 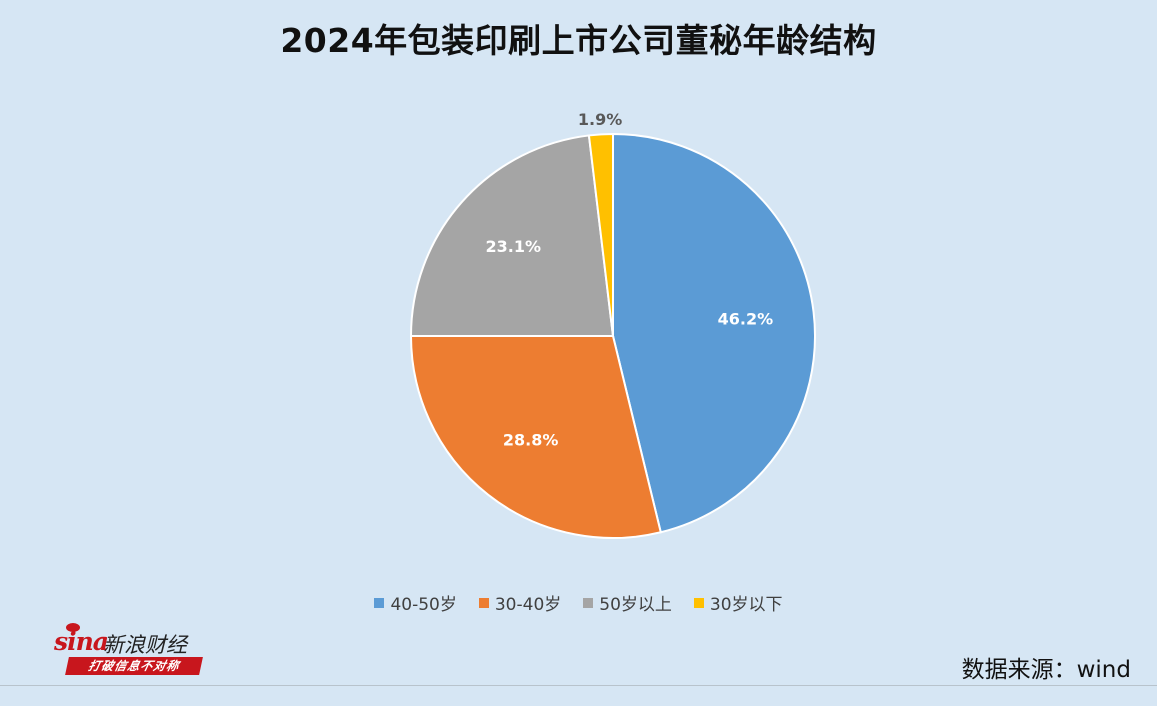 I want to click on legend-item-40-50: 40-50岁, so click(x=415, y=602).